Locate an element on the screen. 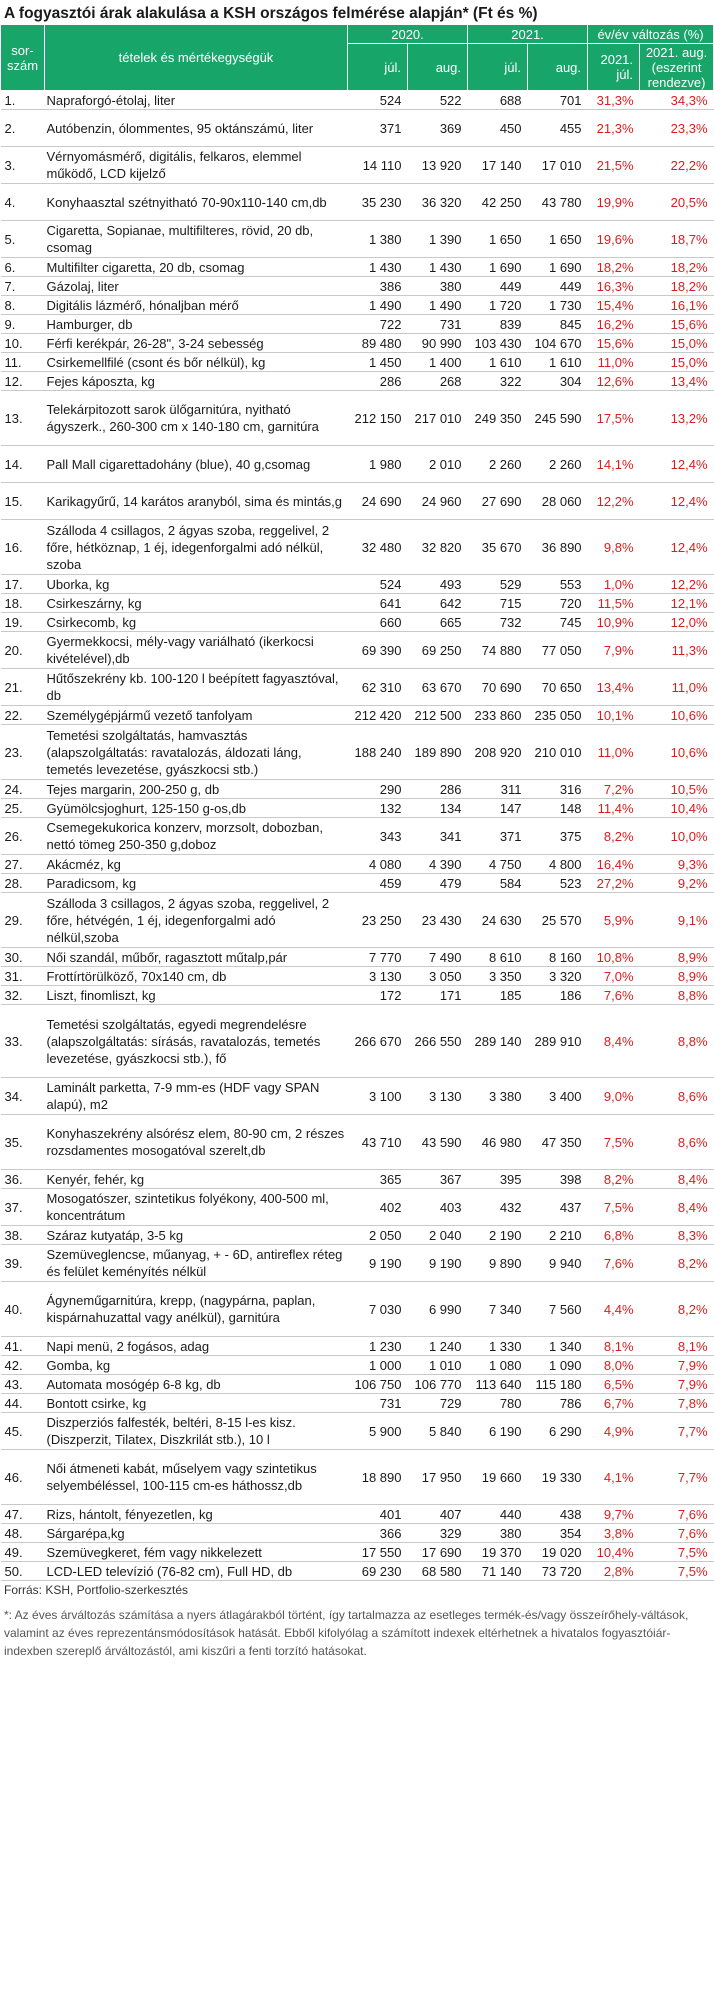  price-2021-jul: 185 is located at coordinates (497, 995).